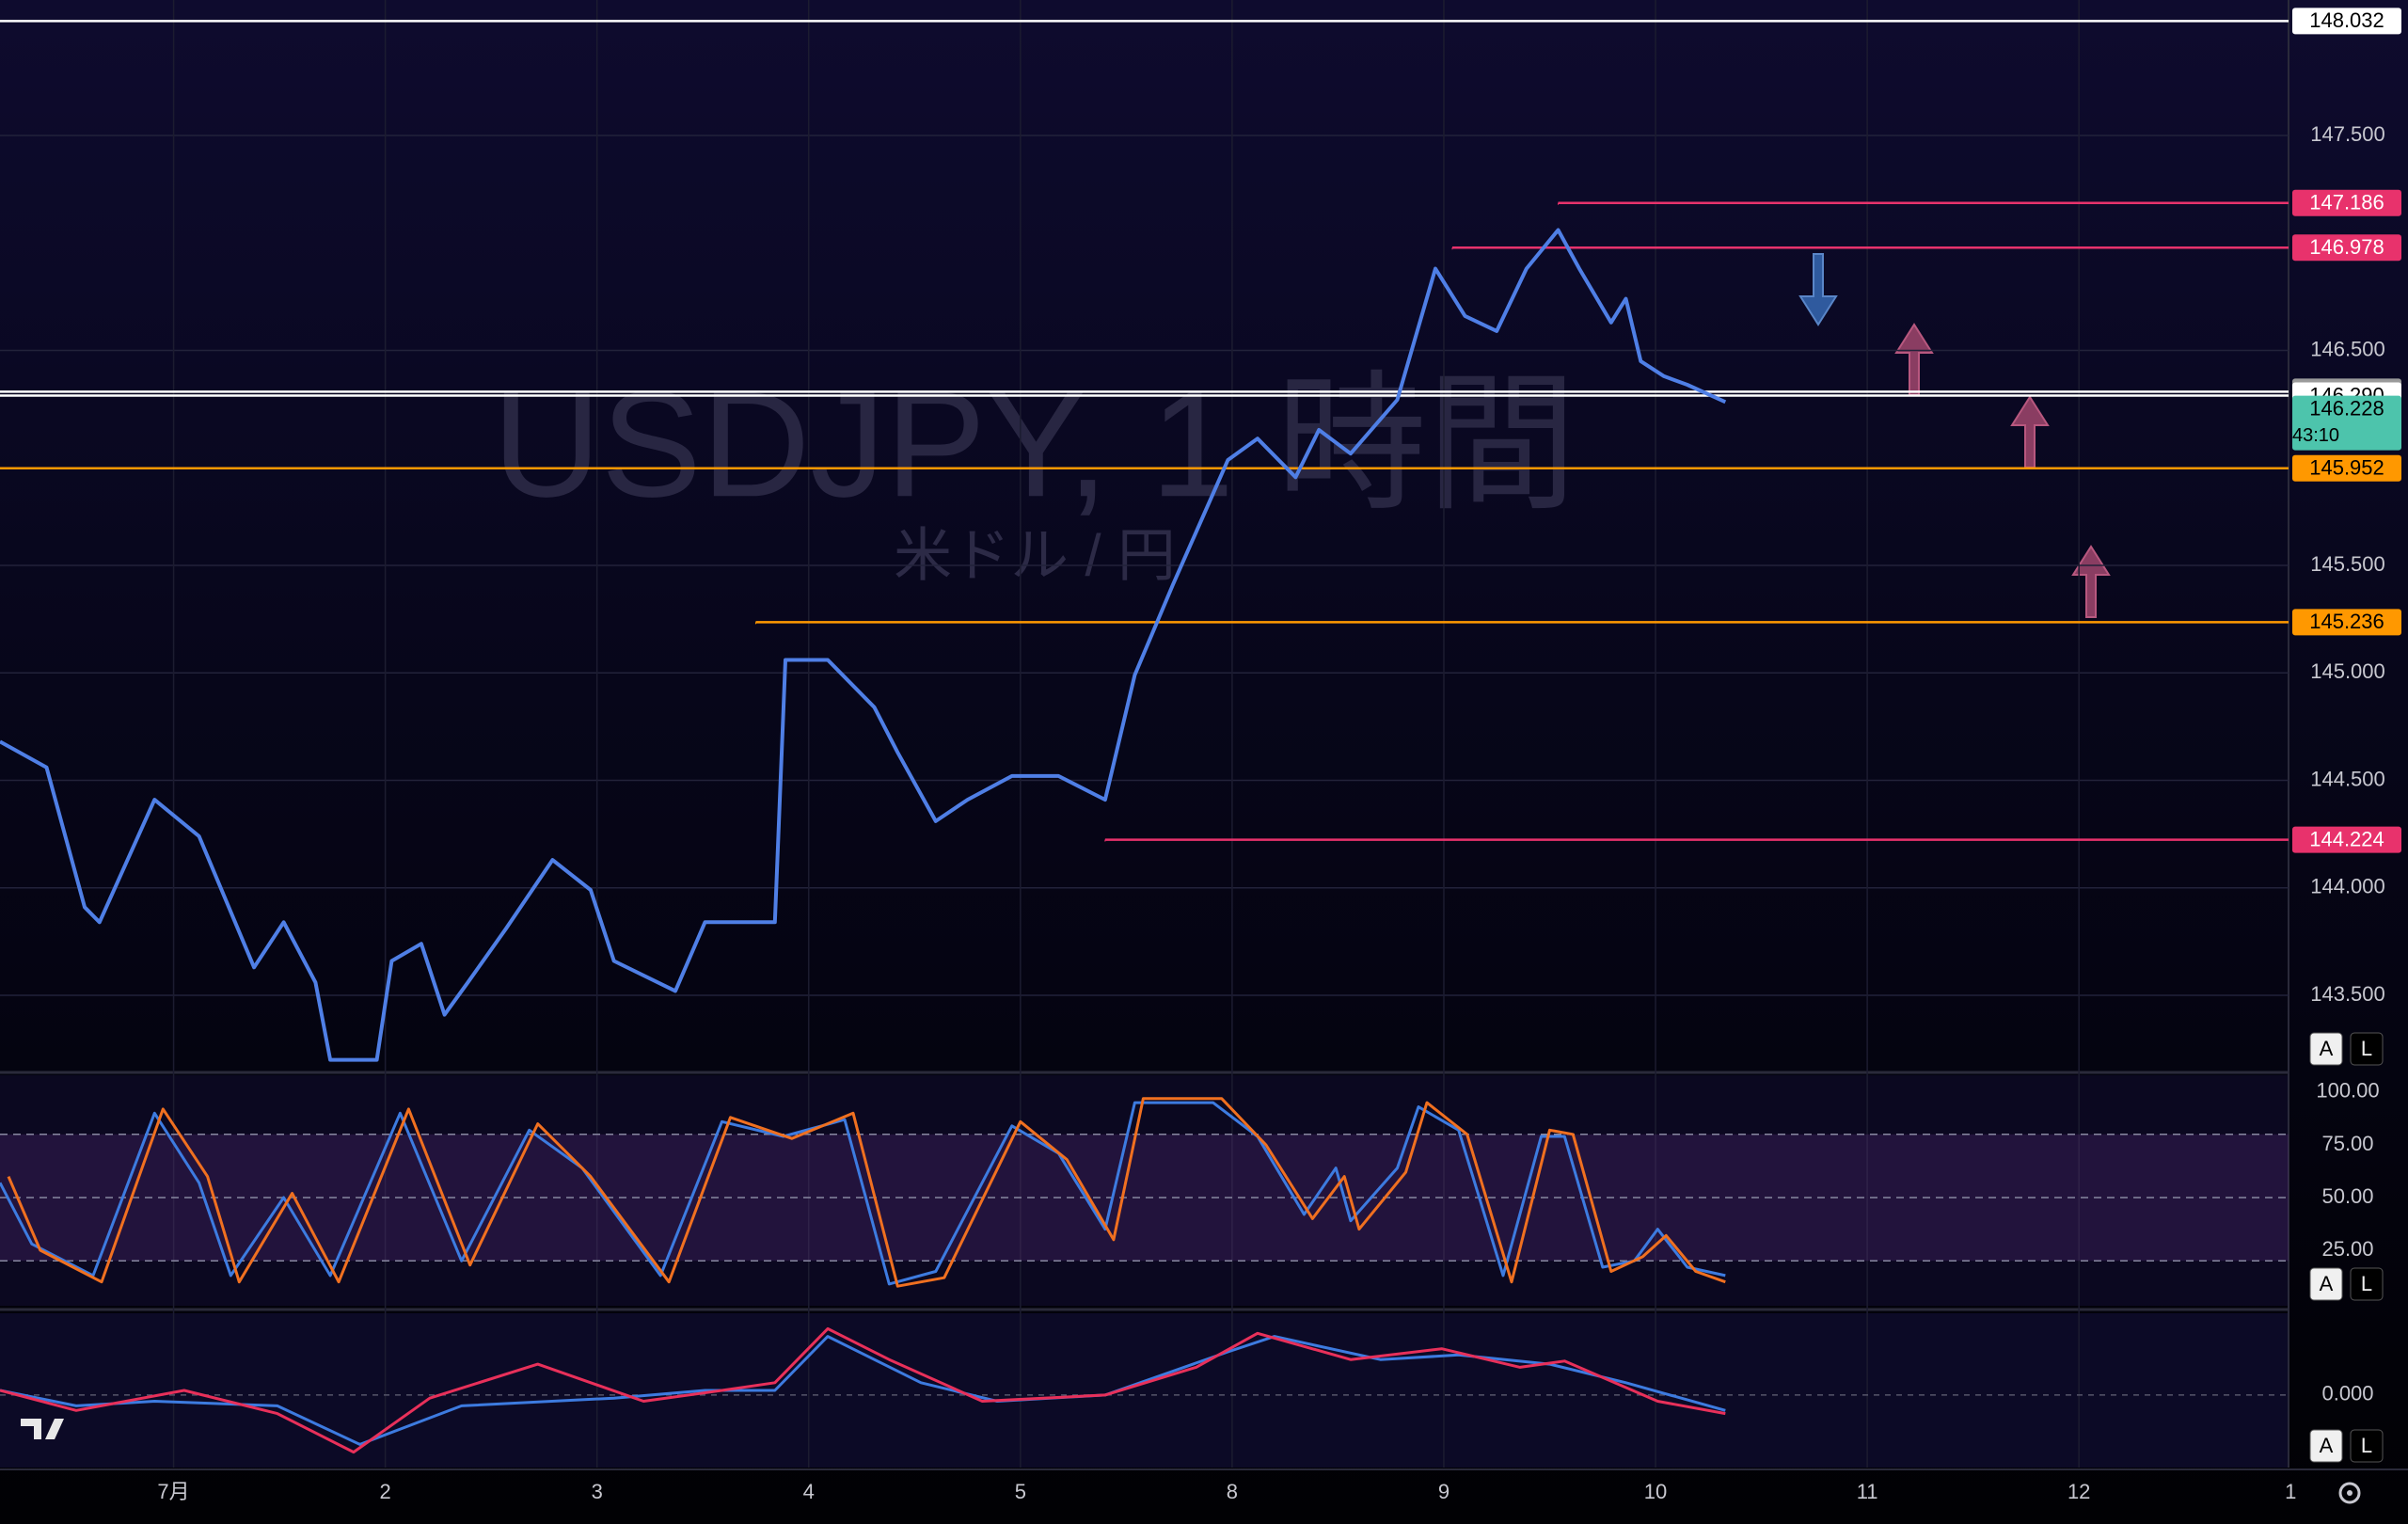 This screenshot has width=2408, height=1524. Describe the element at coordinates (2347, 564) in the screenshot. I see `y-tick-label: 145.500` at that location.